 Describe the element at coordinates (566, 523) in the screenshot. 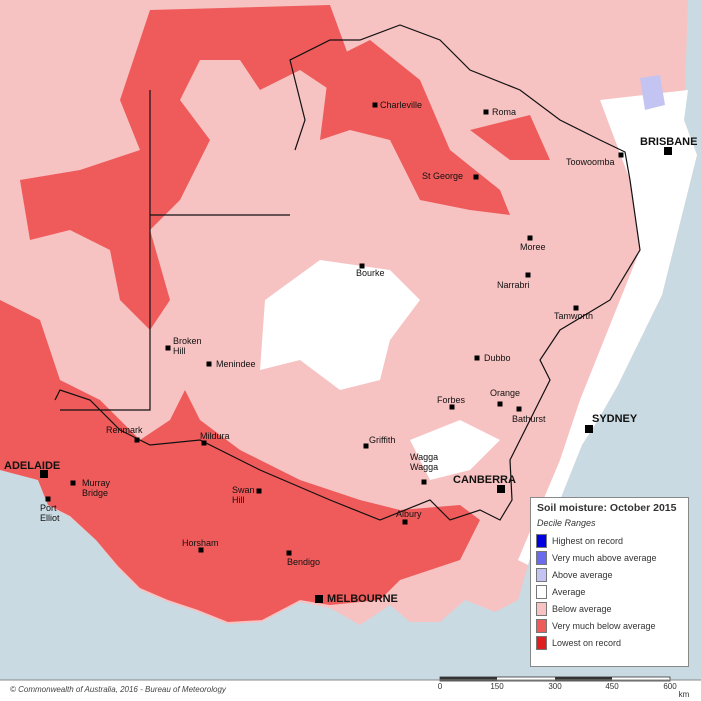

I see `legend-subtitle: Decile Ranges` at that location.